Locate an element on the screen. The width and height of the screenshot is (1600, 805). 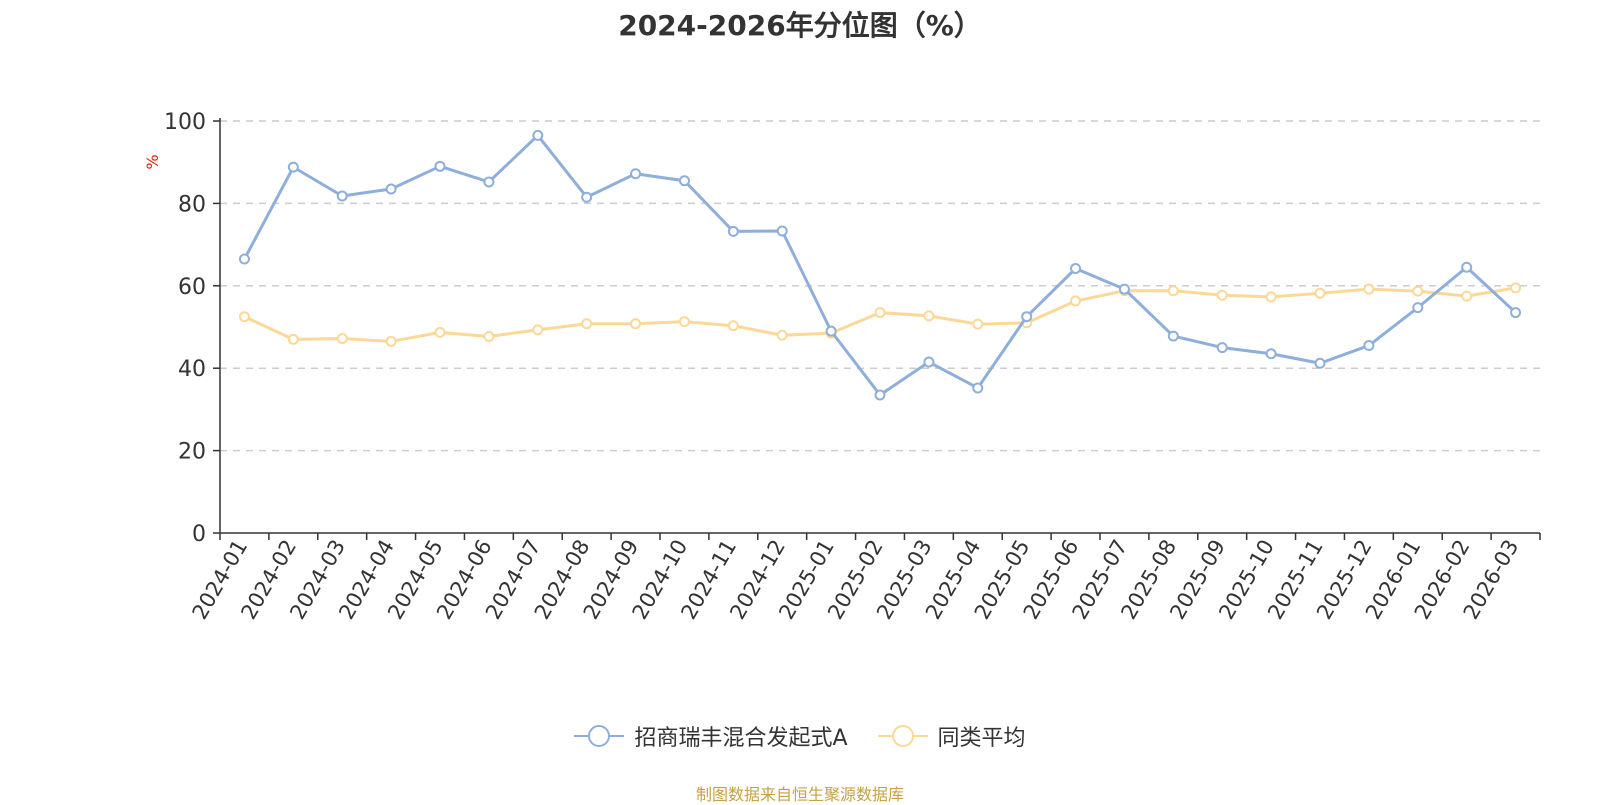
y-tick-label: 40 is located at coordinates (192, 369).